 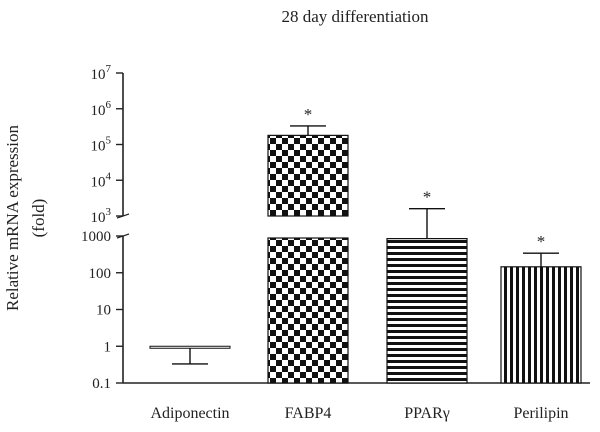 What do you see at coordinates (308, 413) in the screenshot?
I see `x-tick-label: FABP4` at bounding box center [308, 413].